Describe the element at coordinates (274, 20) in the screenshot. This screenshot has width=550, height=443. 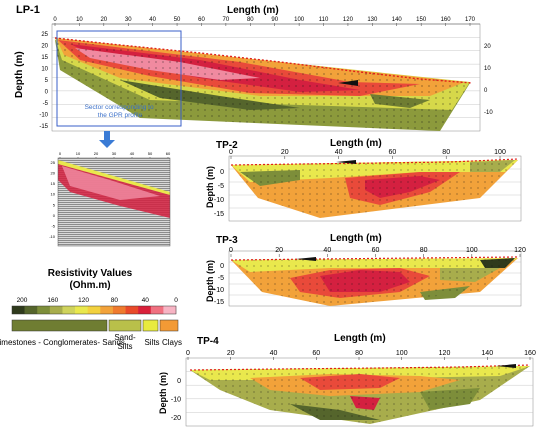
I see `lp1-x-tick: 90` at that location.